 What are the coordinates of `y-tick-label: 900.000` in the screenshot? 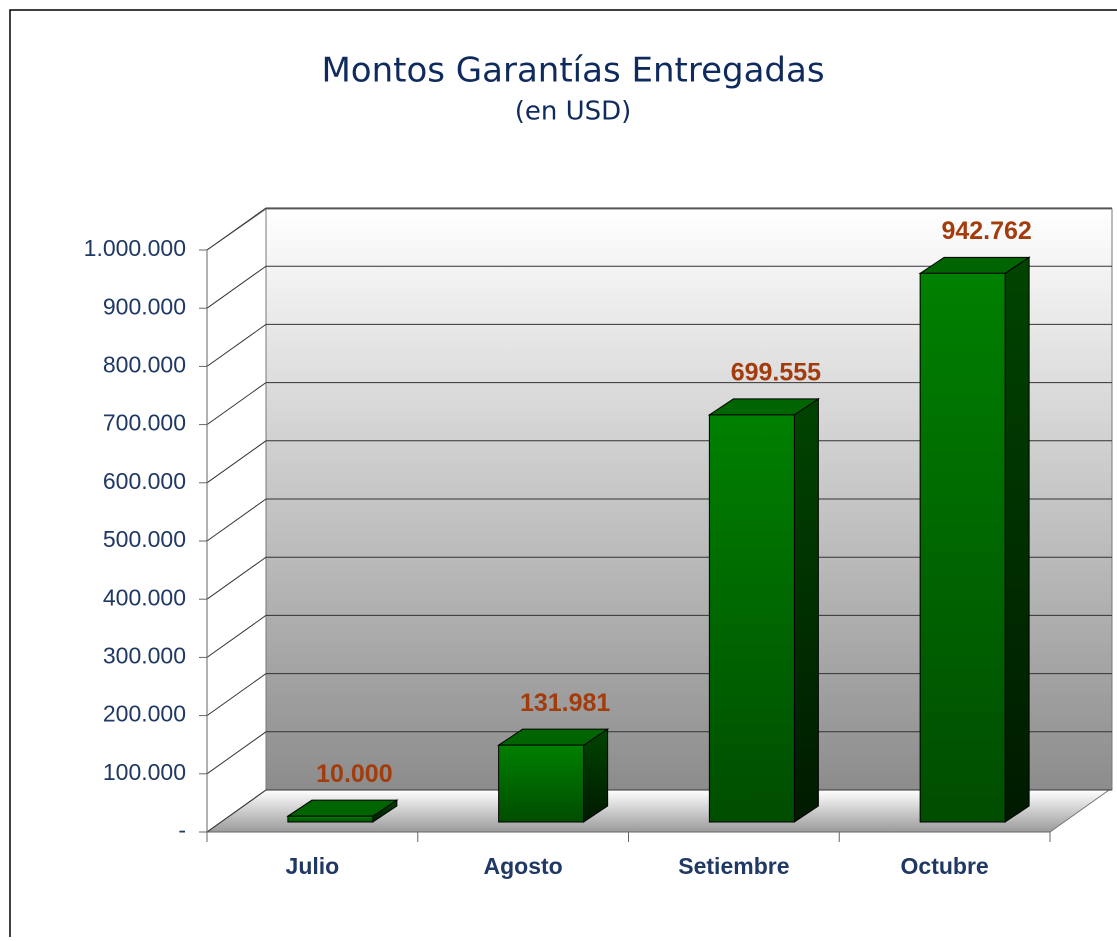 It's located at (144, 306).